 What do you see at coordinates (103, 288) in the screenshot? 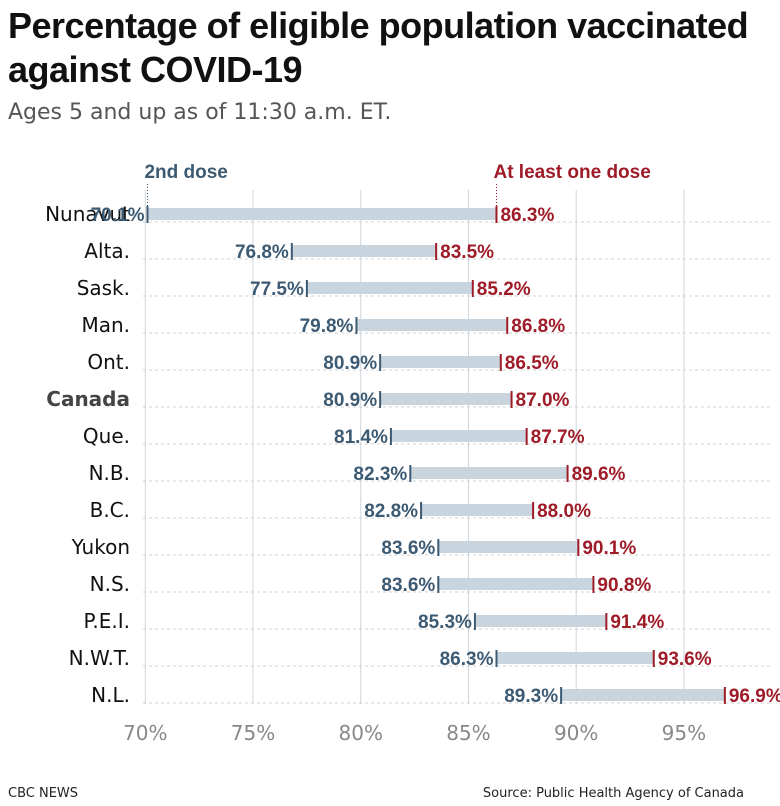
I see `category-label: Sask.` at bounding box center [103, 288].